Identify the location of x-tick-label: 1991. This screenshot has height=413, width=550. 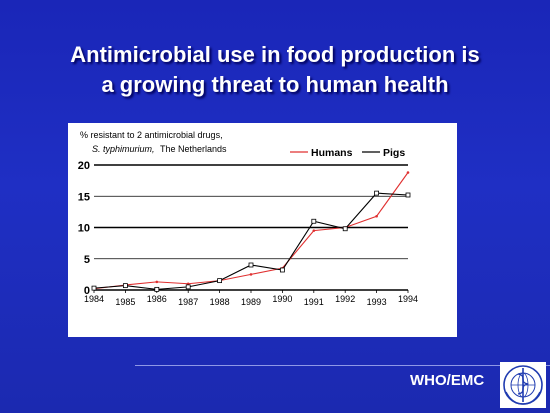
(314, 302).